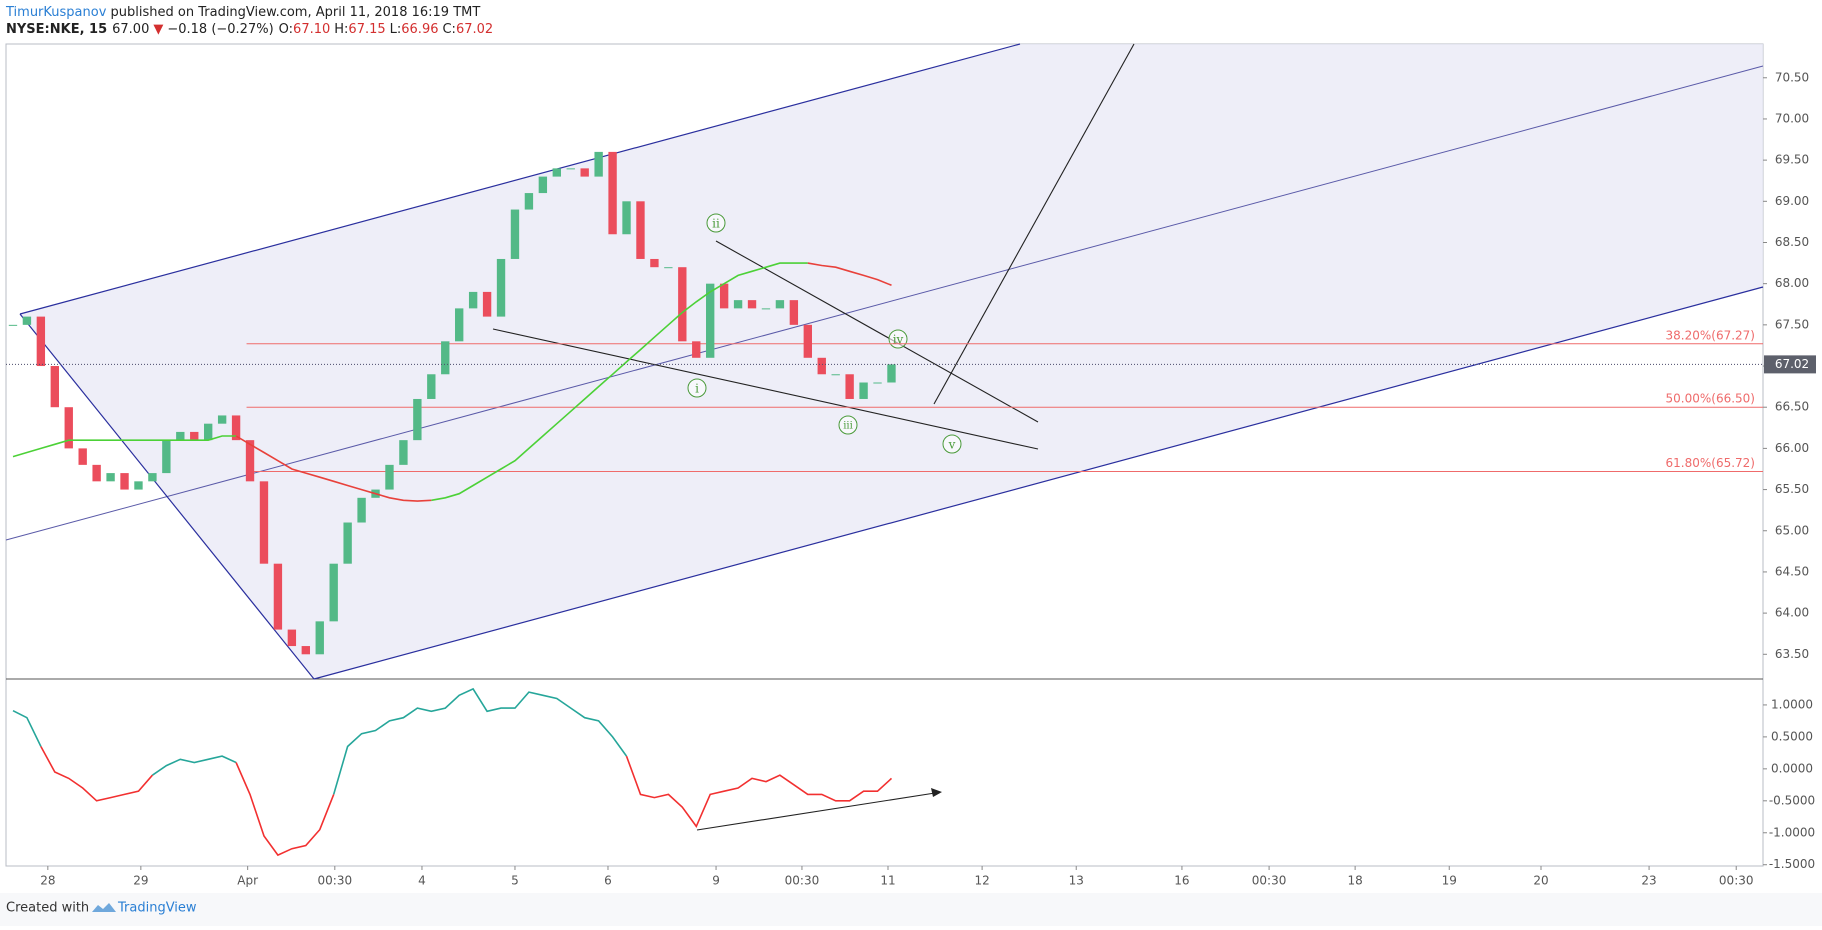  I want to click on footer-brand: TradingView, so click(157, 908).